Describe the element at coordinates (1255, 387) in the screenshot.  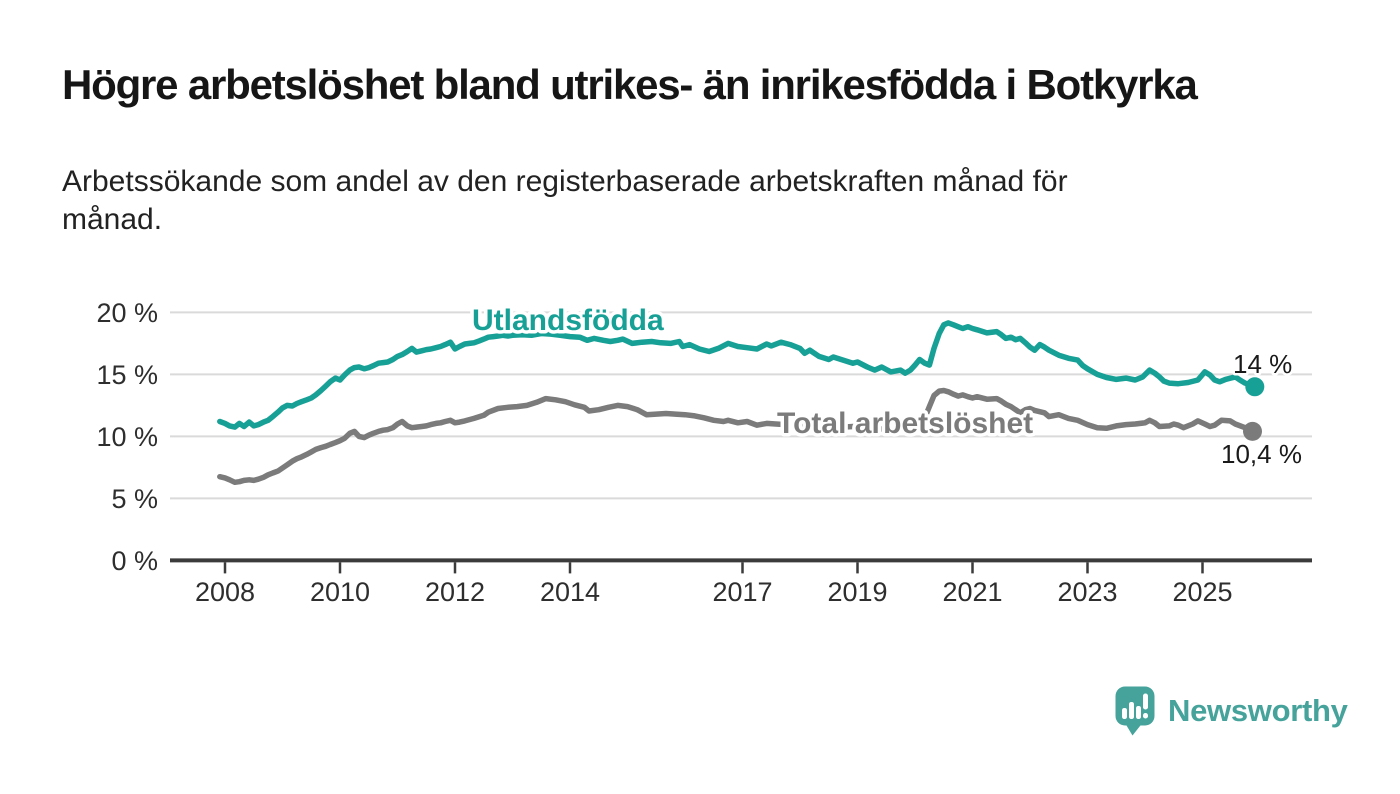
I see `series-end-dot-utlandsfodda` at that location.